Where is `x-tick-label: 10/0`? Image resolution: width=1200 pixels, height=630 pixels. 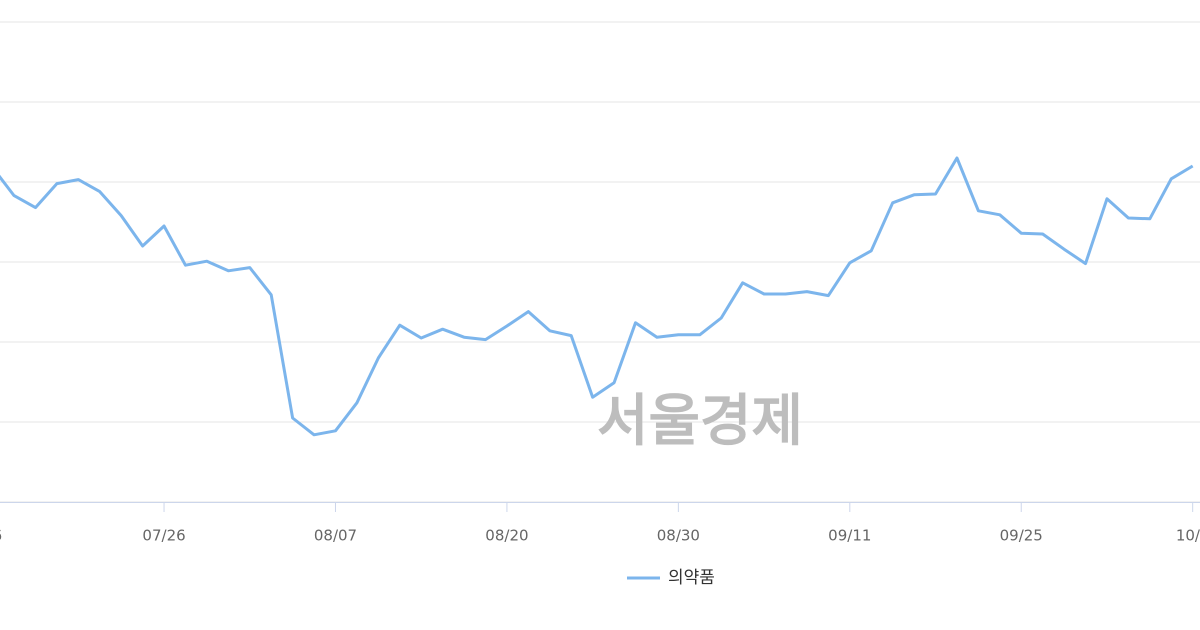 x-tick-label: 10/0 is located at coordinates (1188, 536).